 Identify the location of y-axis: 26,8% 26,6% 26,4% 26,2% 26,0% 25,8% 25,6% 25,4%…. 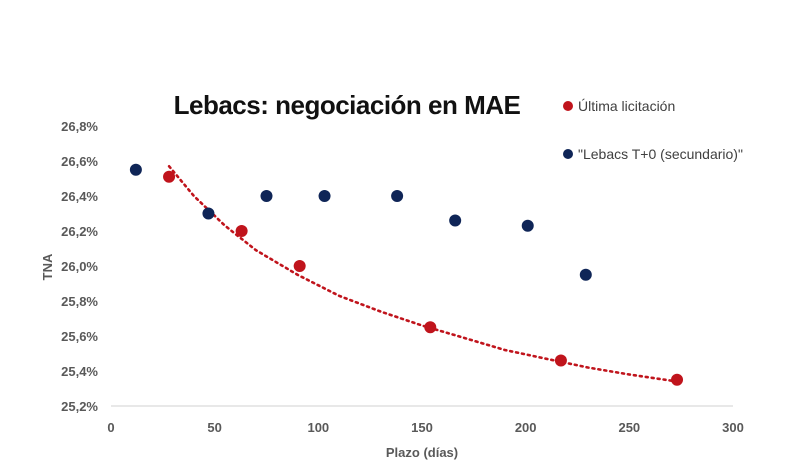
(79, 266).